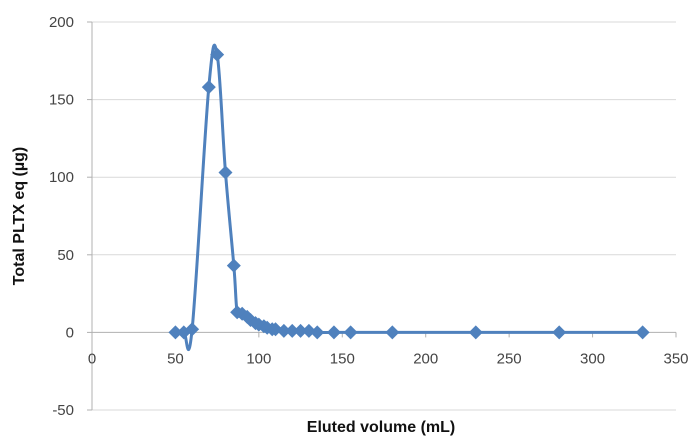 This screenshot has height=438, width=692. Describe the element at coordinates (175, 358) in the screenshot. I see `x-tick-label: 50` at that location.